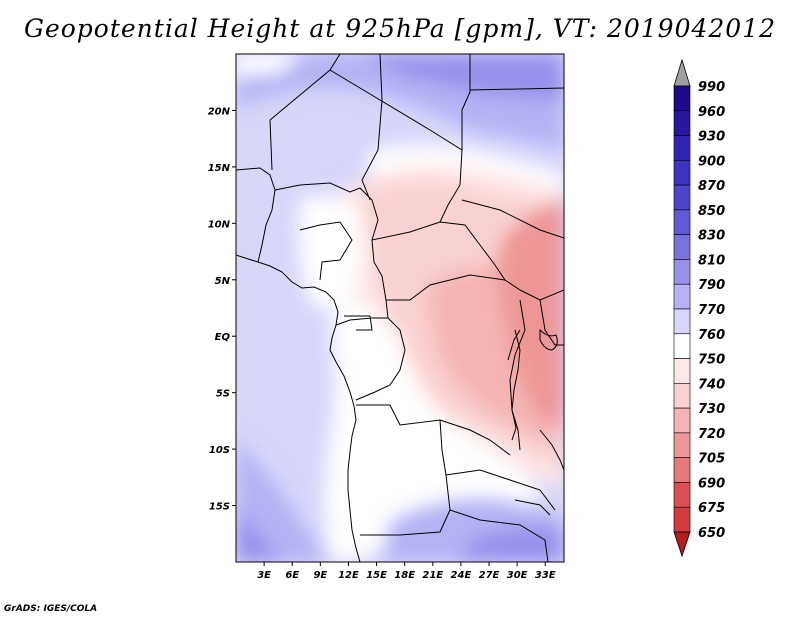  I want to click on lon-tick-label: 6E, so click(292, 575).